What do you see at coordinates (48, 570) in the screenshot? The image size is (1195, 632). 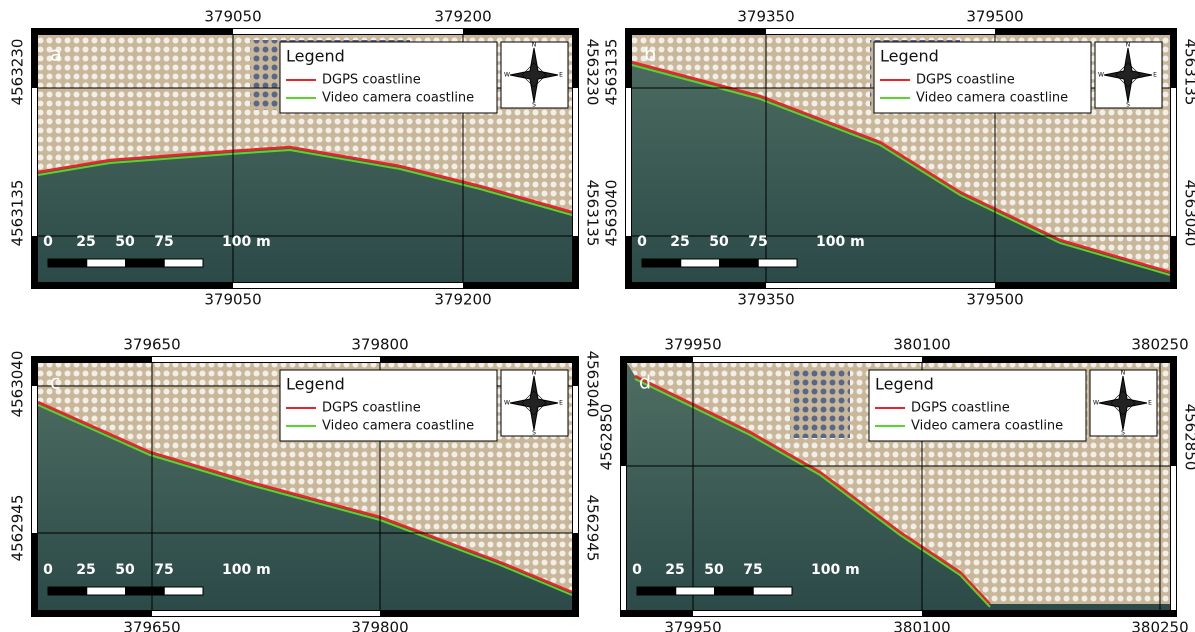 I see `scale-label: 0` at bounding box center [48, 570].